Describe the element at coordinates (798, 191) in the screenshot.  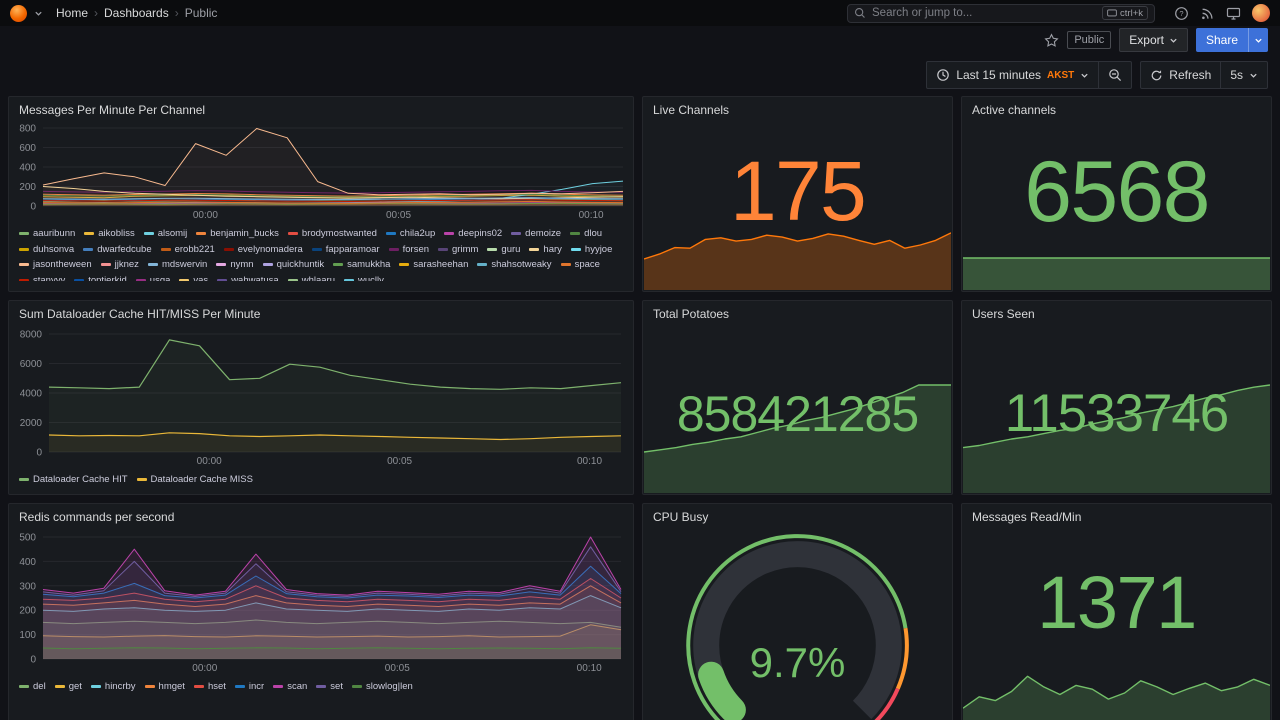
I see `live-channels-value: 175` at that location.